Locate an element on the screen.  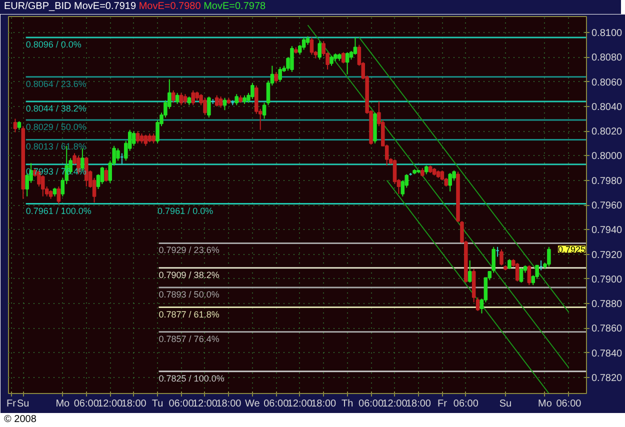
y-tick-label: 0.8060 is located at coordinates (607, 82).